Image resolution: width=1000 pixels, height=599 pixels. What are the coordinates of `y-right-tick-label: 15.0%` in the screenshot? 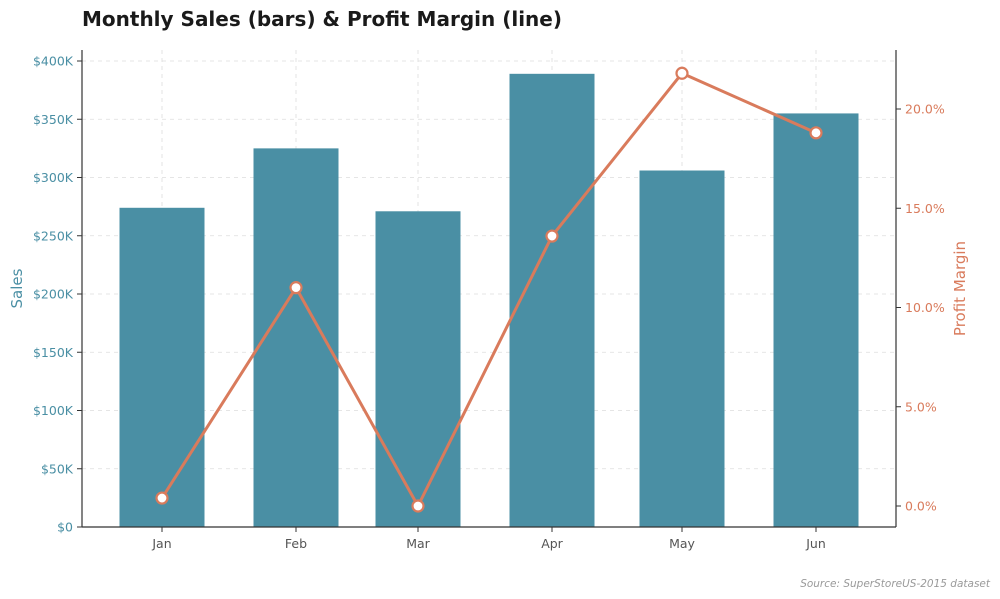 It's located at (925, 208).